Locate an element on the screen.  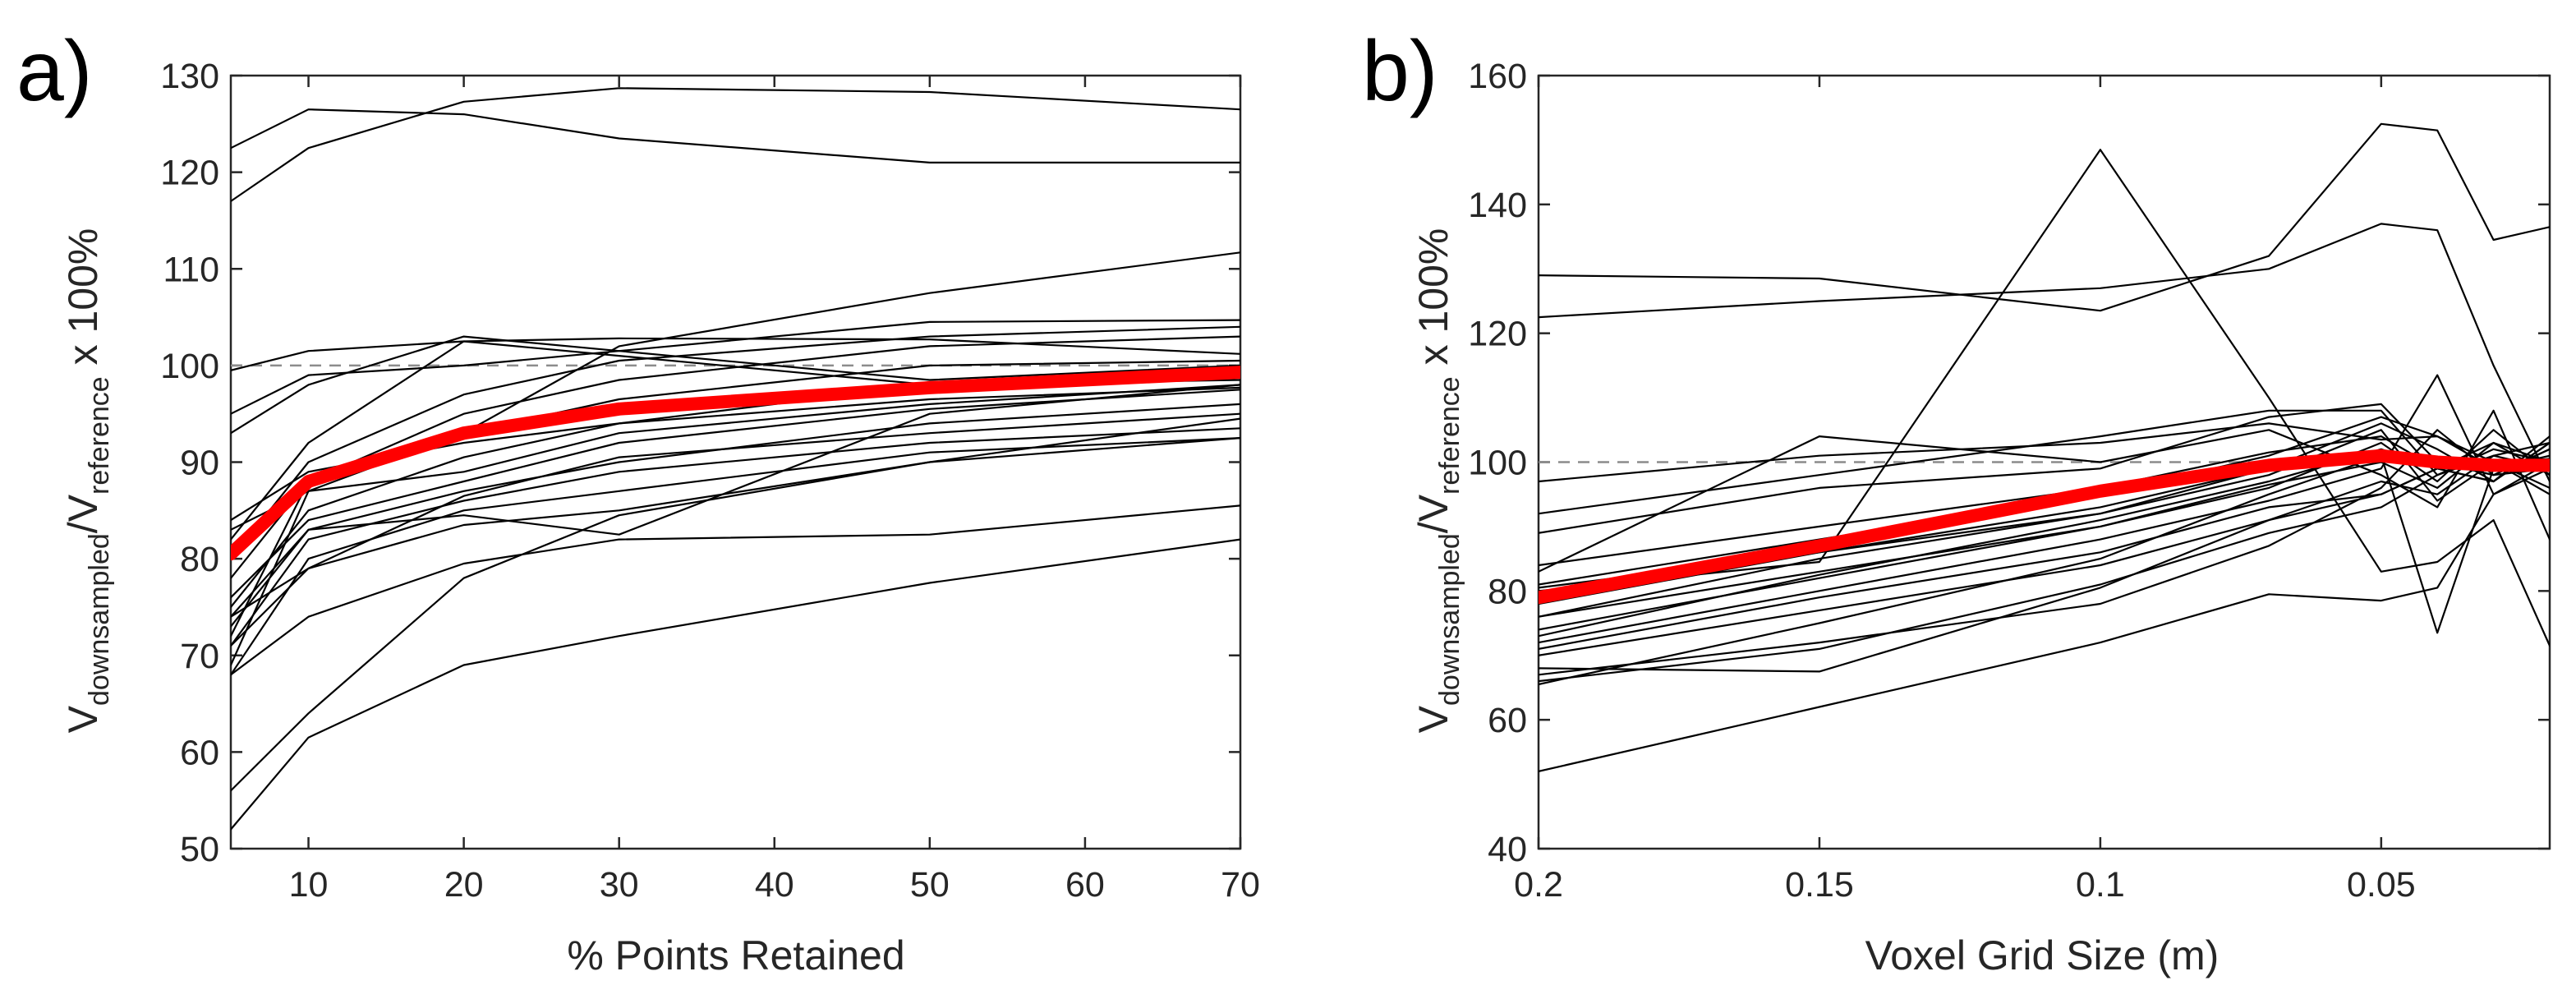
panel-a-x-tick-label: 30 is located at coordinates (620, 885).